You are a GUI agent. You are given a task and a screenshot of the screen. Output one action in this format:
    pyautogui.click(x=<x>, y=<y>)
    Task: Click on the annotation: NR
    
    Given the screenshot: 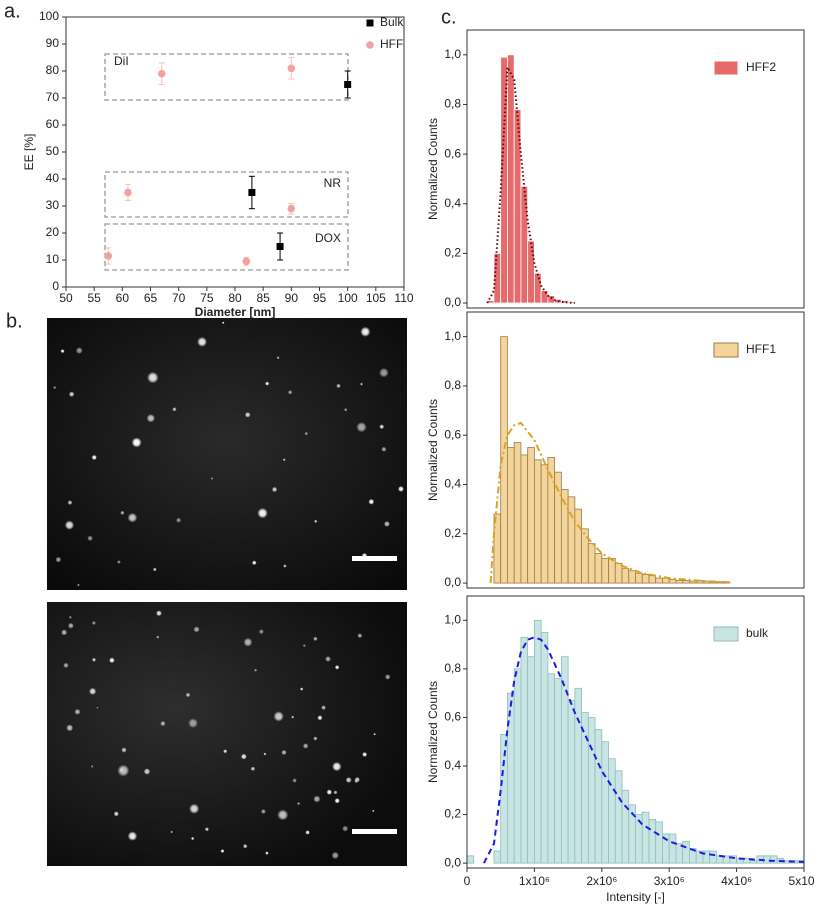 What is the action you would take?
    pyautogui.click(x=333, y=183)
    